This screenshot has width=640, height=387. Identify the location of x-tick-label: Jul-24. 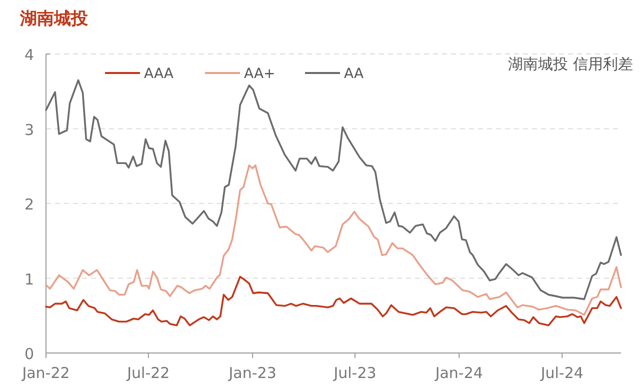
(562, 373).